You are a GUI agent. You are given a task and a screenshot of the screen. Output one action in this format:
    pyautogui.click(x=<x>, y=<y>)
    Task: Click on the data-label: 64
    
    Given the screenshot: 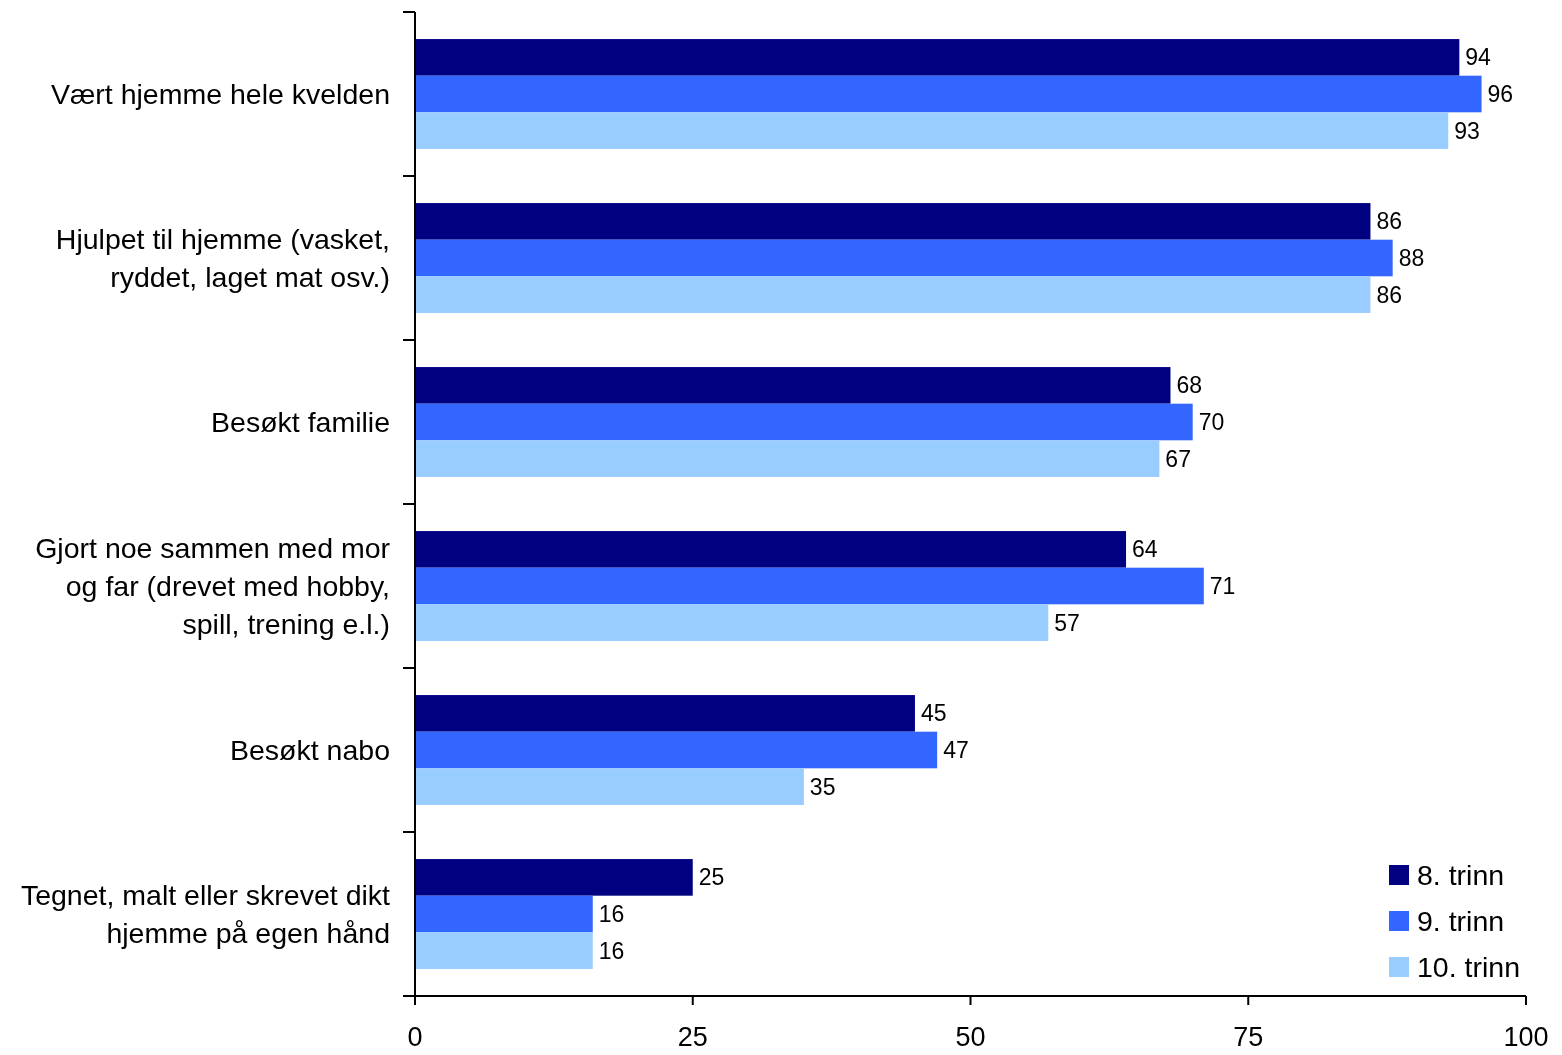 What is the action you would take?
    pyautogui.click(x=1145, y=549)
    